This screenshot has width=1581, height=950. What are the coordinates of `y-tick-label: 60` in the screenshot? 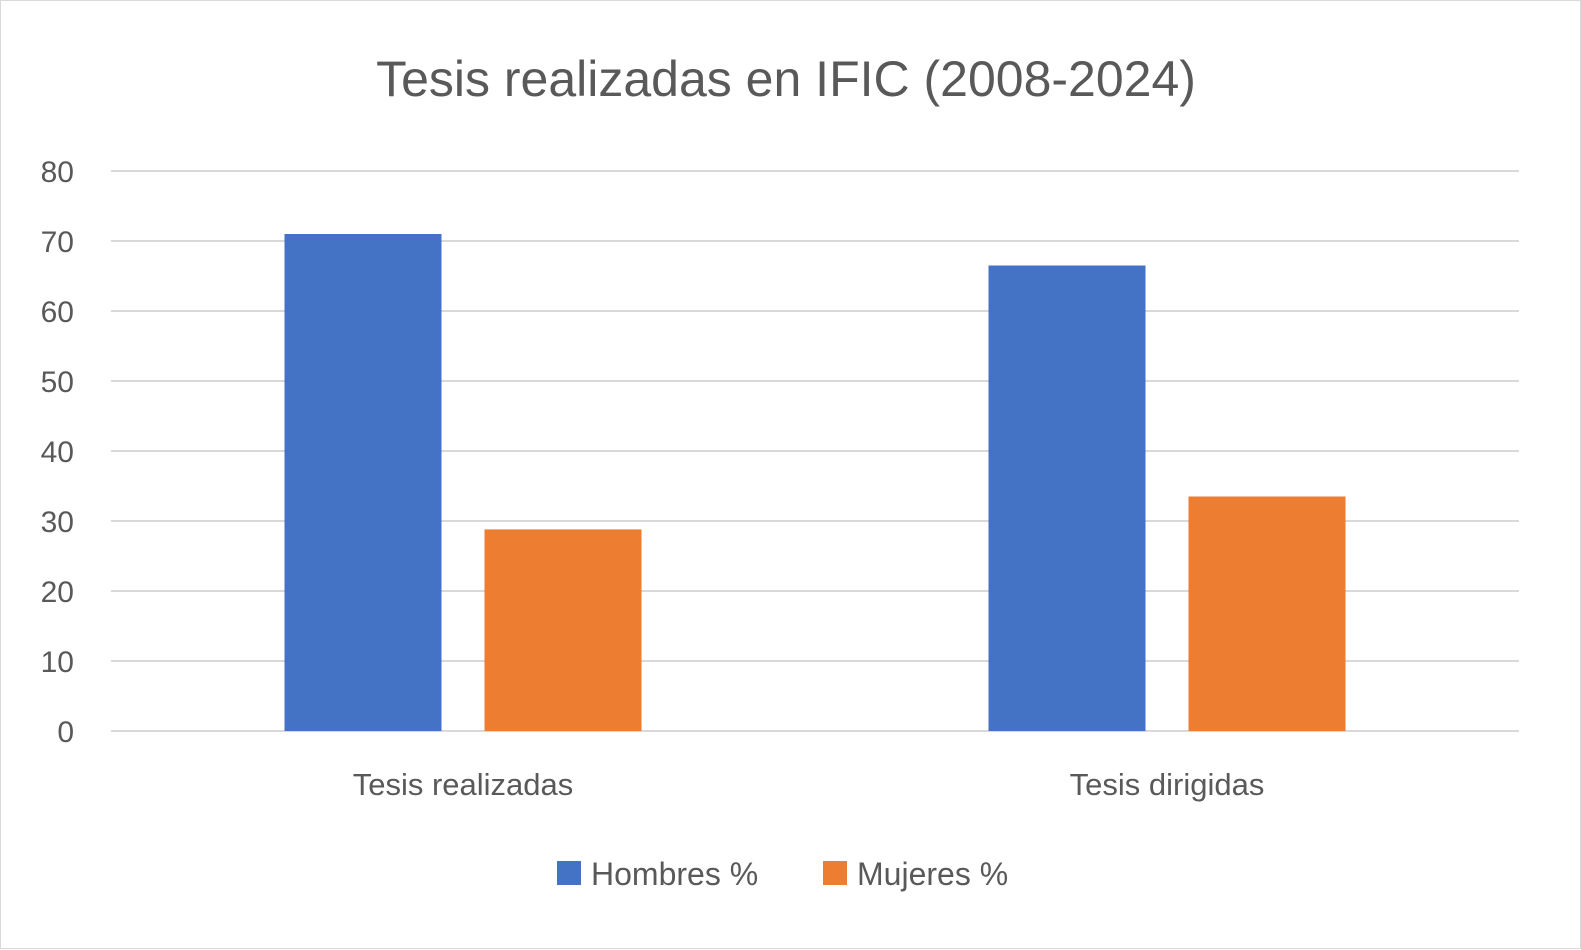 It's located at (57, 312).